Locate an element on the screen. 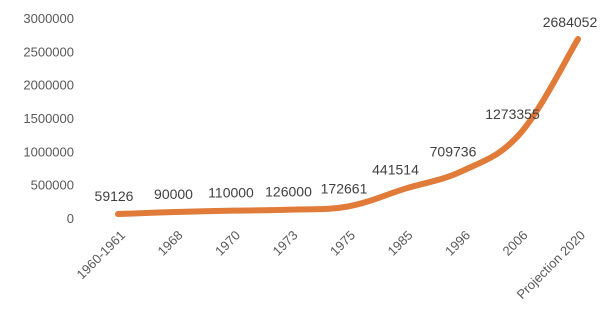  data-label: 172661 is located at coordinates (344, 188).